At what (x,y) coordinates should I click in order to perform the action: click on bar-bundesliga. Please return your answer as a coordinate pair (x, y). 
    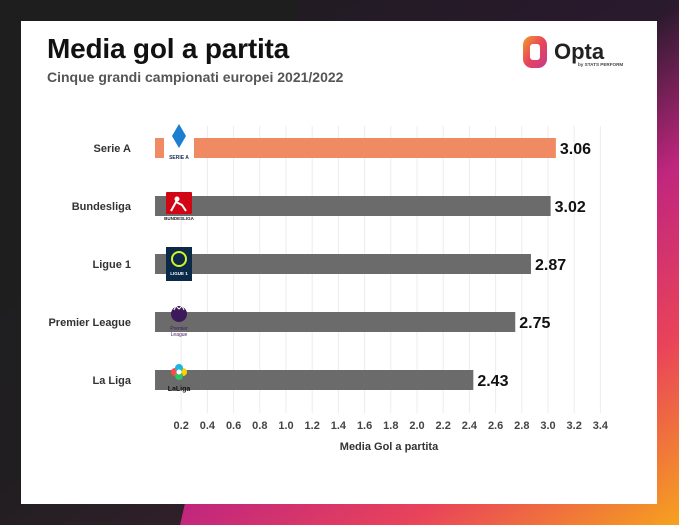
    Looking at the image, I should click on (353, 206).